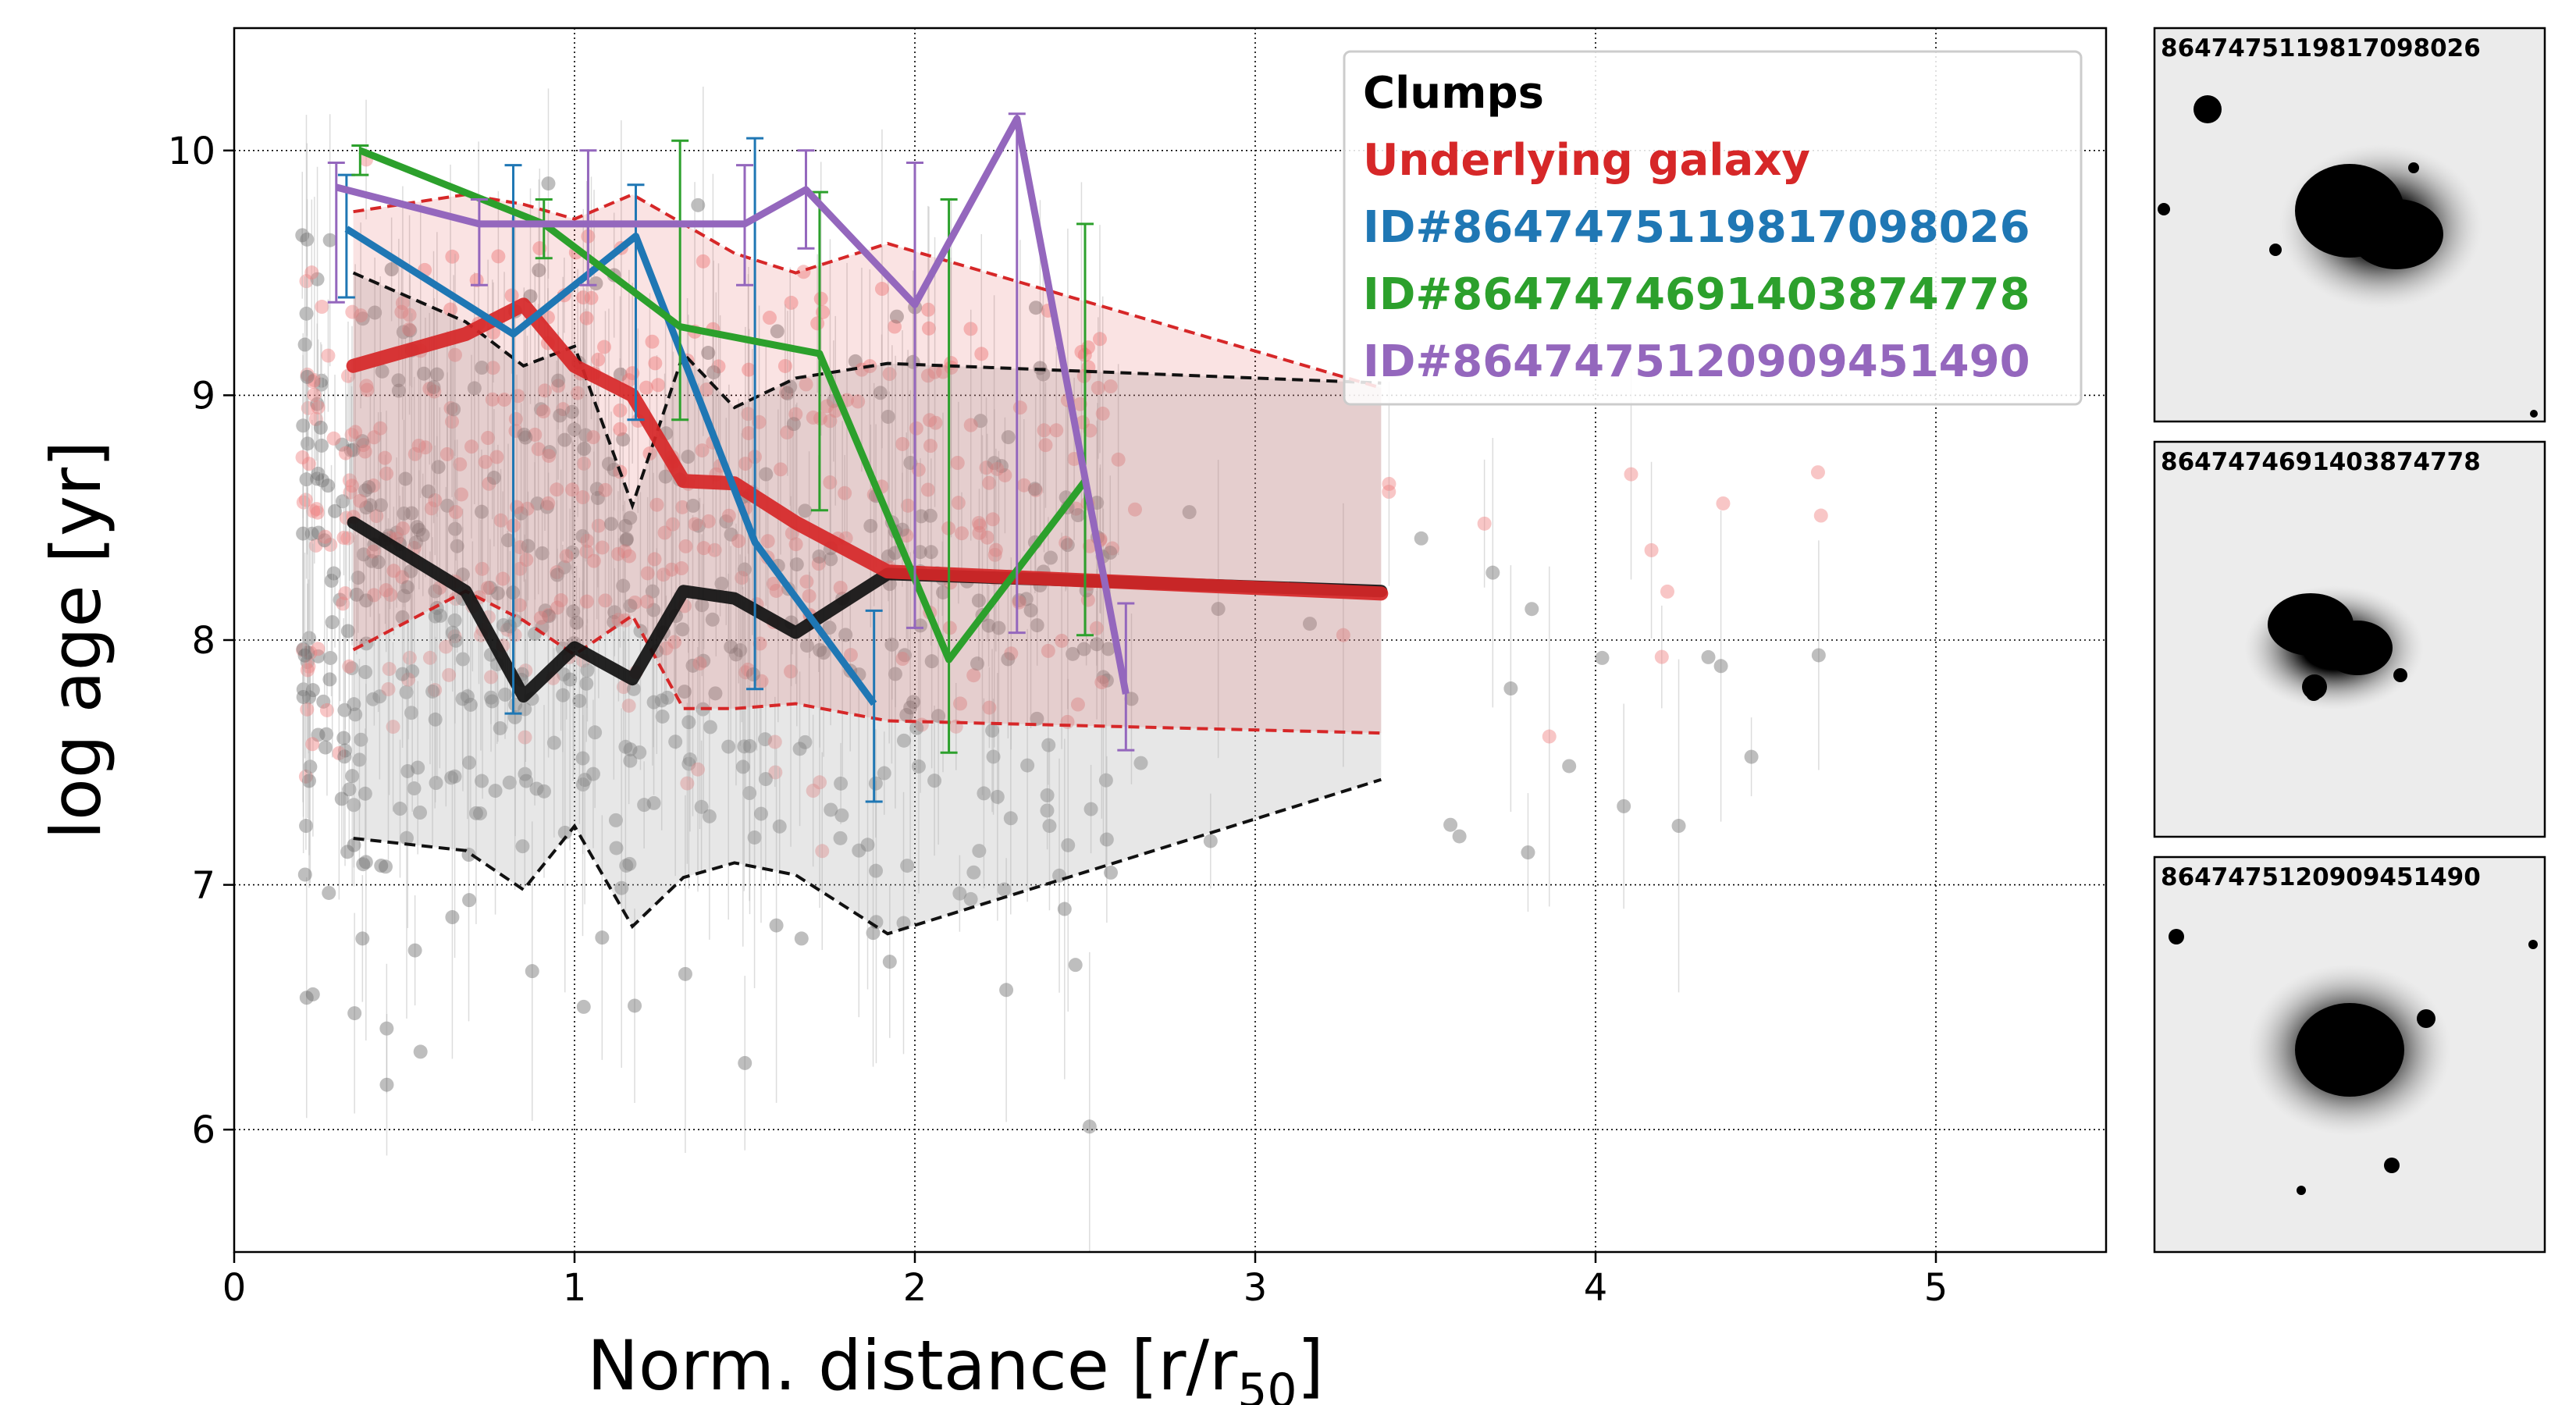 Image resolution: width=2576 pixels, height=1405 pixels. What do you see at coordinates (912, 1365) in the screenshot?
I see `x-axis-label-main: Norm. distance [r/r` at bounding box center [912, 1365].